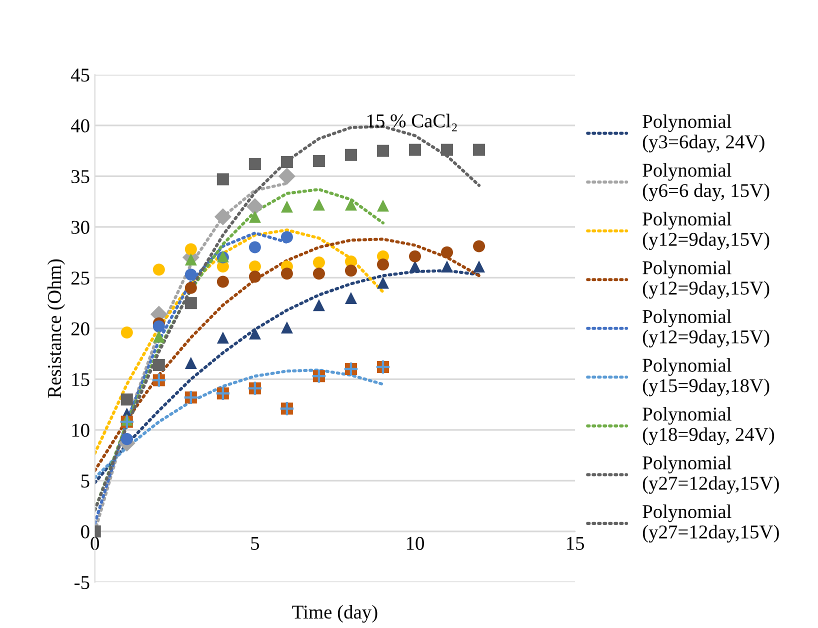  What do you see at coordinates (239, 341) in the screenshot?
I see `line-series` at bounding box center [239, 341].